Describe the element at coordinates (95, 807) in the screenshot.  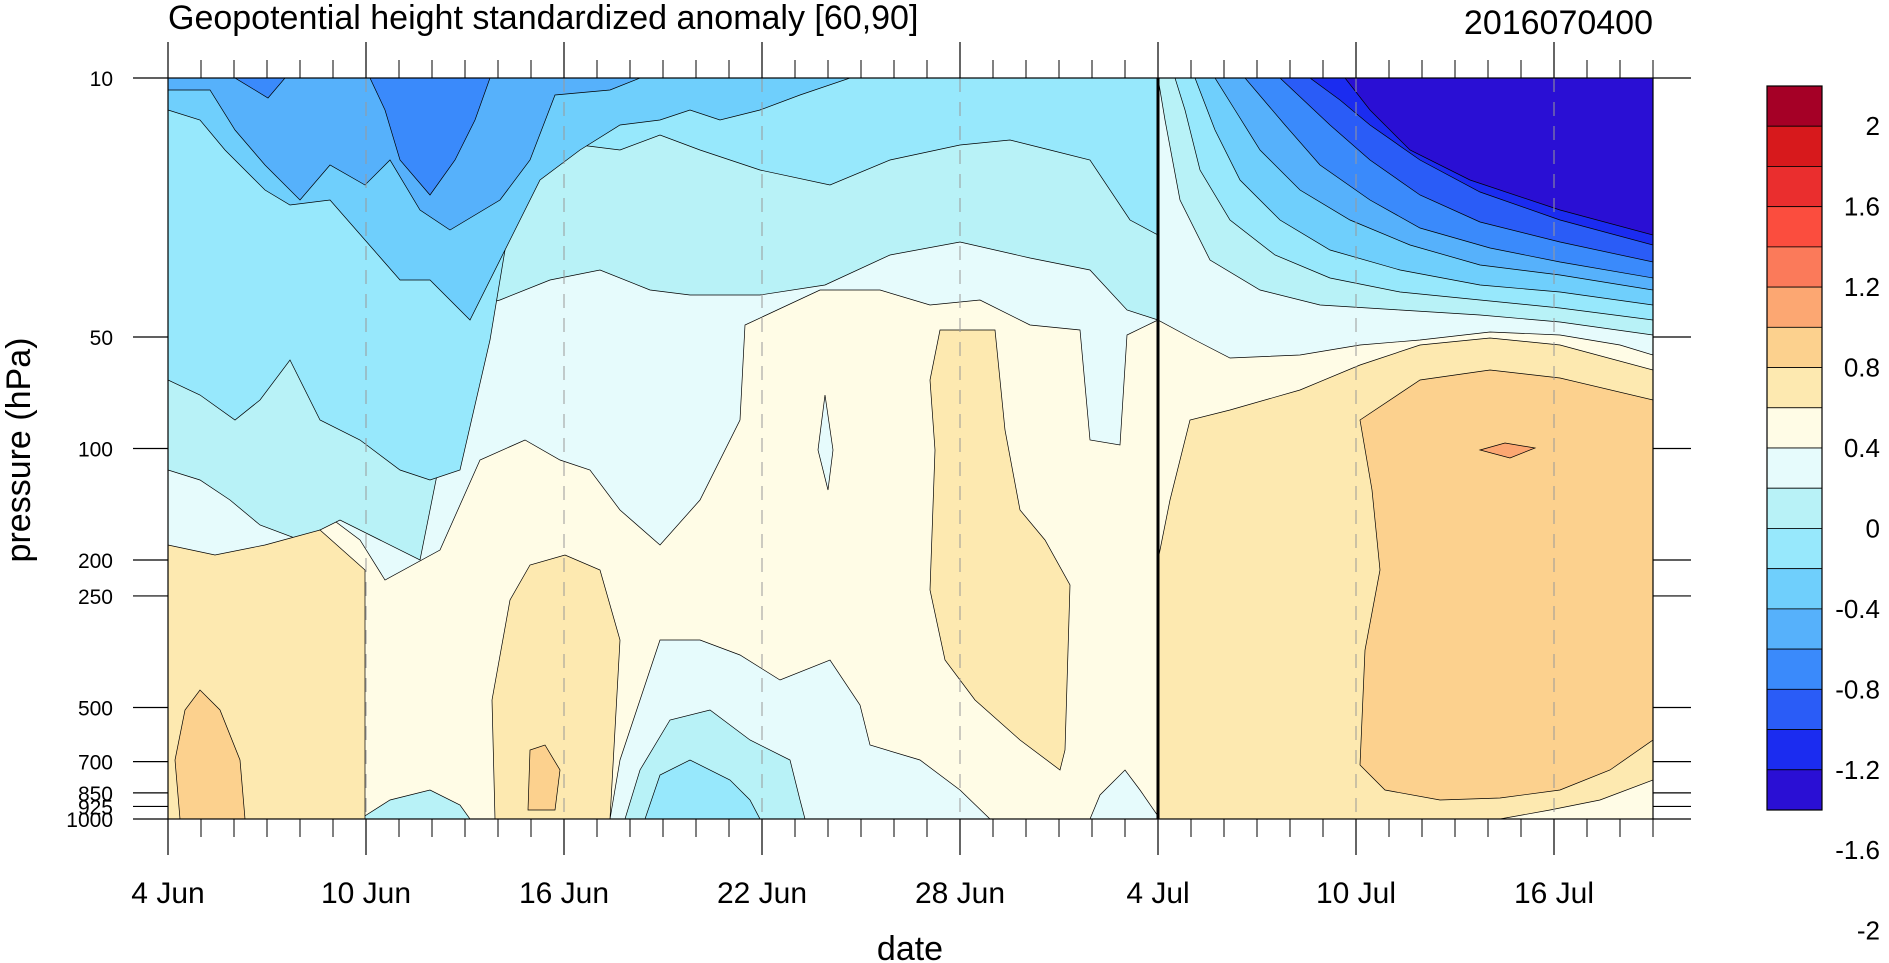
I see `y-tick-label: 925` at that location.